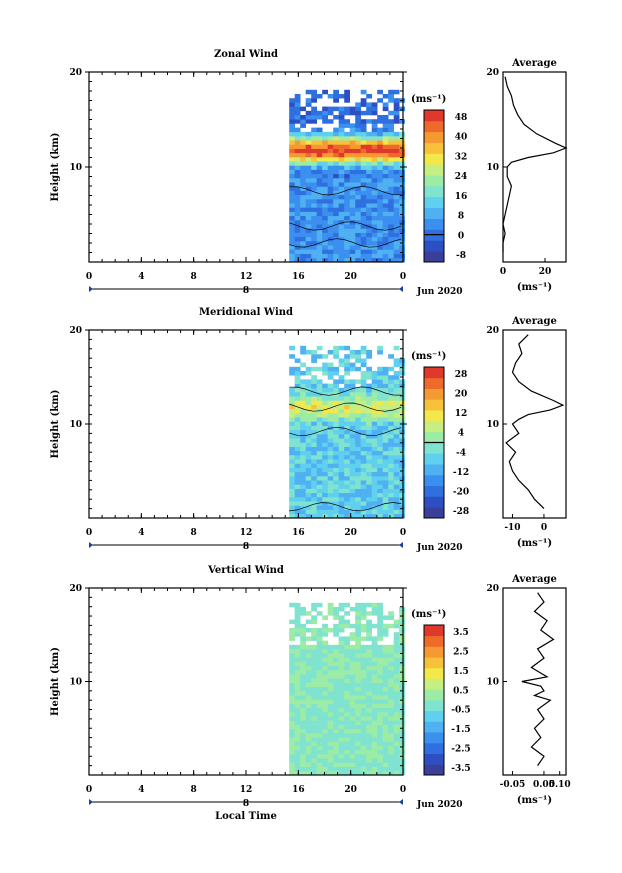 Image resolution: width=622 pixels, height=873 pixels. Describe the element at coordinates (403, 277) in the screenshot. I see `x-tick-label: 0` at that location.